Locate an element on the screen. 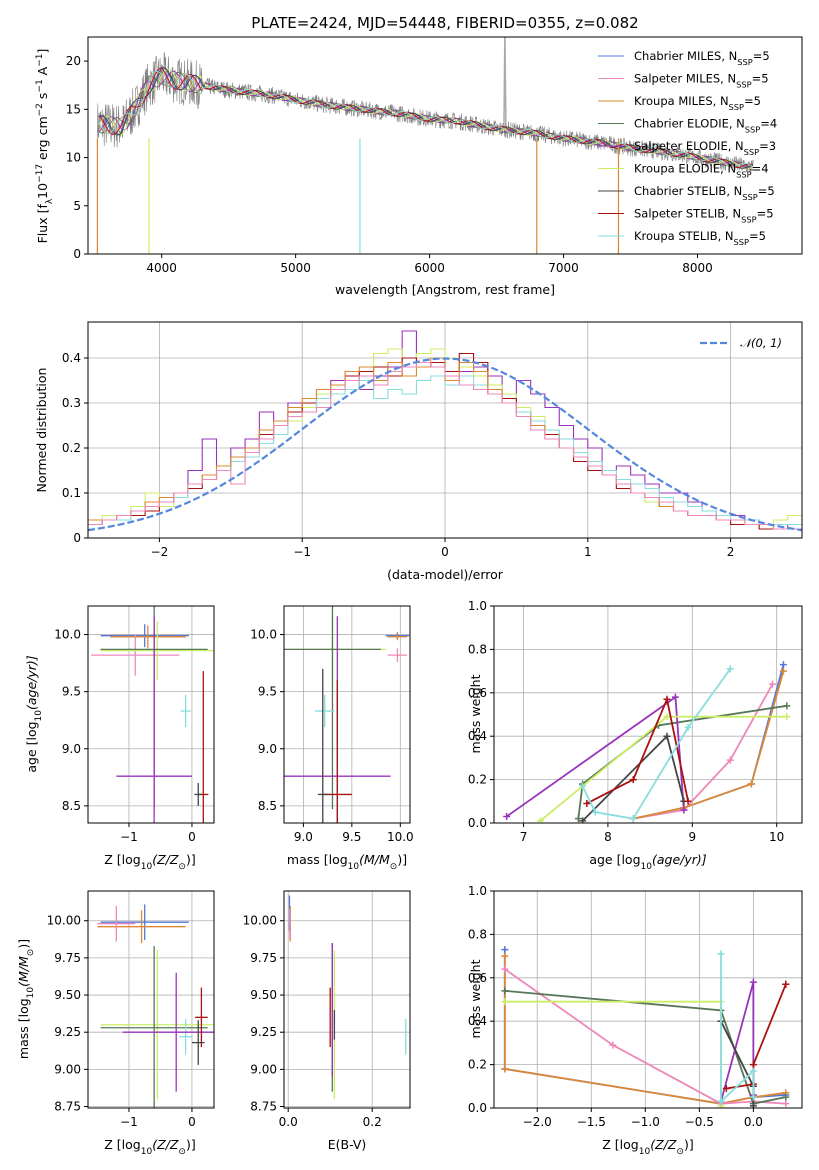 The image size is (819, 1170). x-tick-label: −2.0 is located at coordinates (537, 1122).